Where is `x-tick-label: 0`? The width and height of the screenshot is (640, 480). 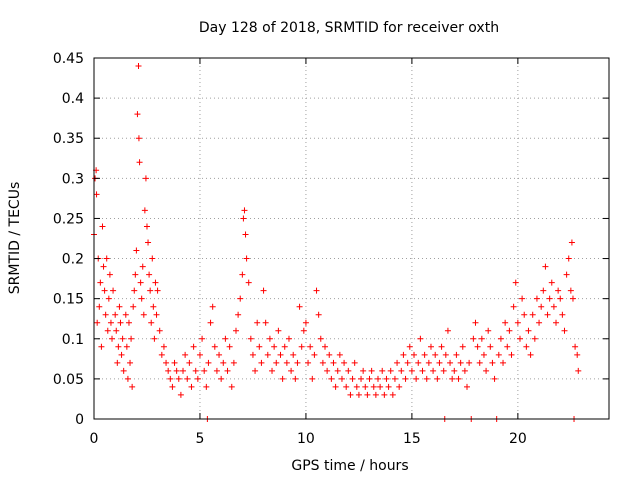
x-tick-label: 0 is located at coordinates (94, 439).